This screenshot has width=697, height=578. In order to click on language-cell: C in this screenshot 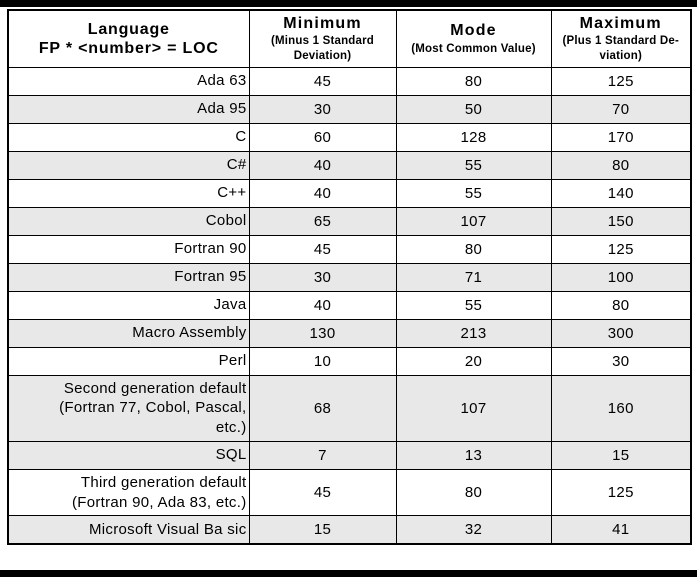, I will do `click(128, 137)`.